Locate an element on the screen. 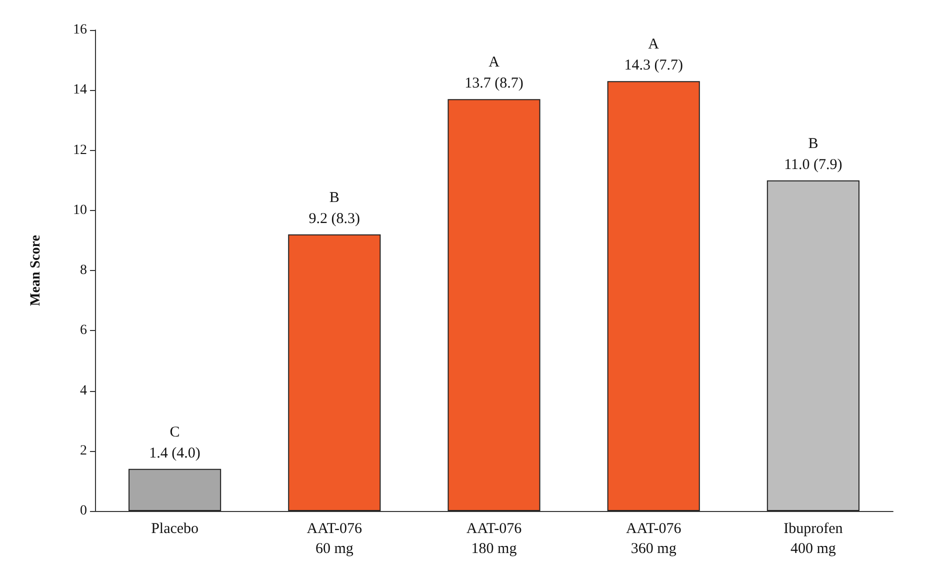  y-tick-label: 0 is located at coordinates (83, 511).